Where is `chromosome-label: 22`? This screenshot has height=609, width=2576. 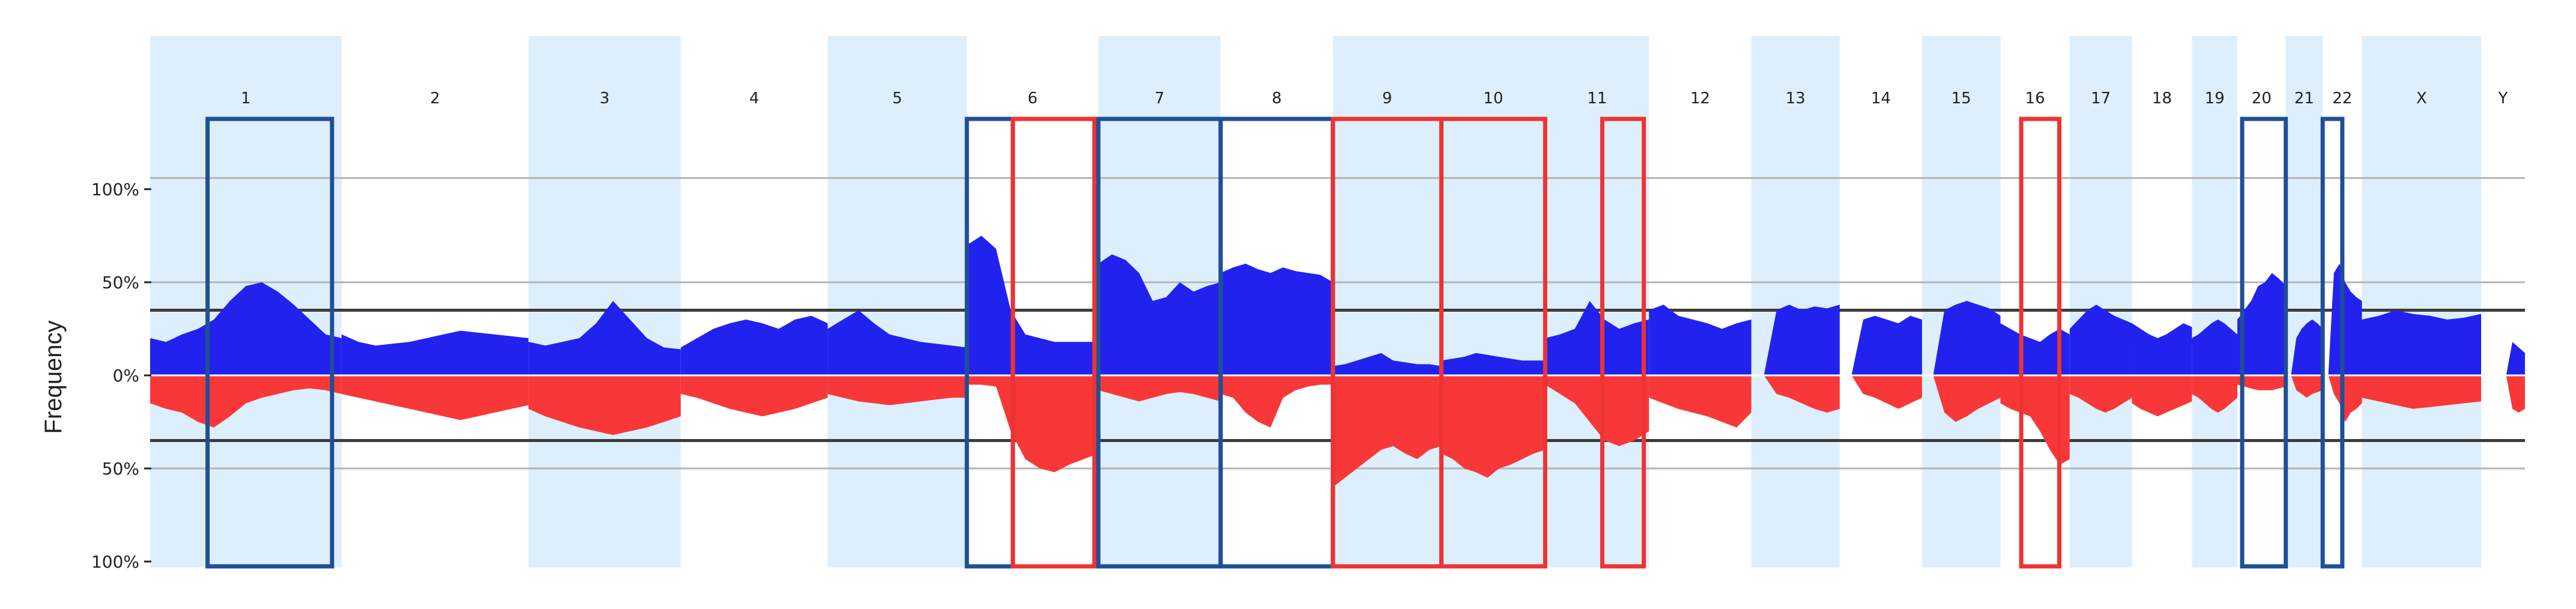
chromosome-label: 22 is located at coordinates (2342, 98).